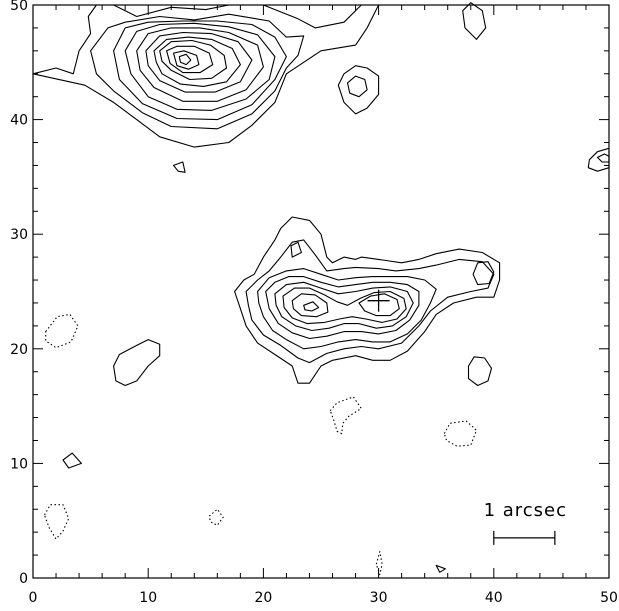  Describe the element at coordinates (494, 598) in the screenshot. I see `x-tick-label: 40` at that location.